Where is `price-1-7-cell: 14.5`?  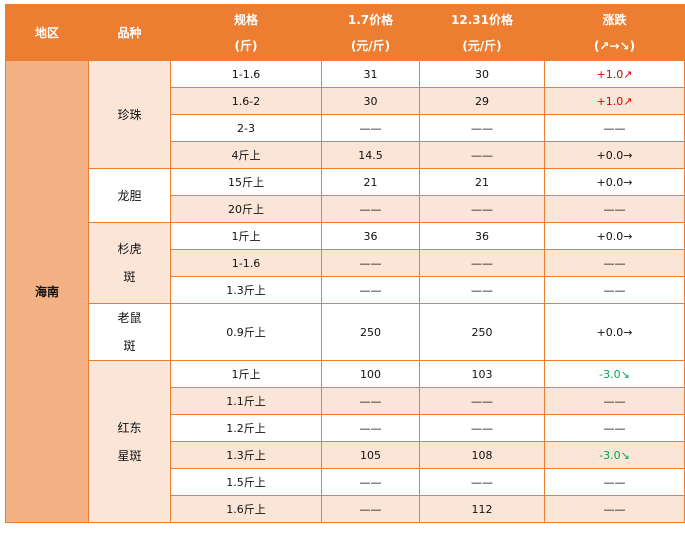
price-1-7-cell: 14.5 is located at coordinates (370, 155).